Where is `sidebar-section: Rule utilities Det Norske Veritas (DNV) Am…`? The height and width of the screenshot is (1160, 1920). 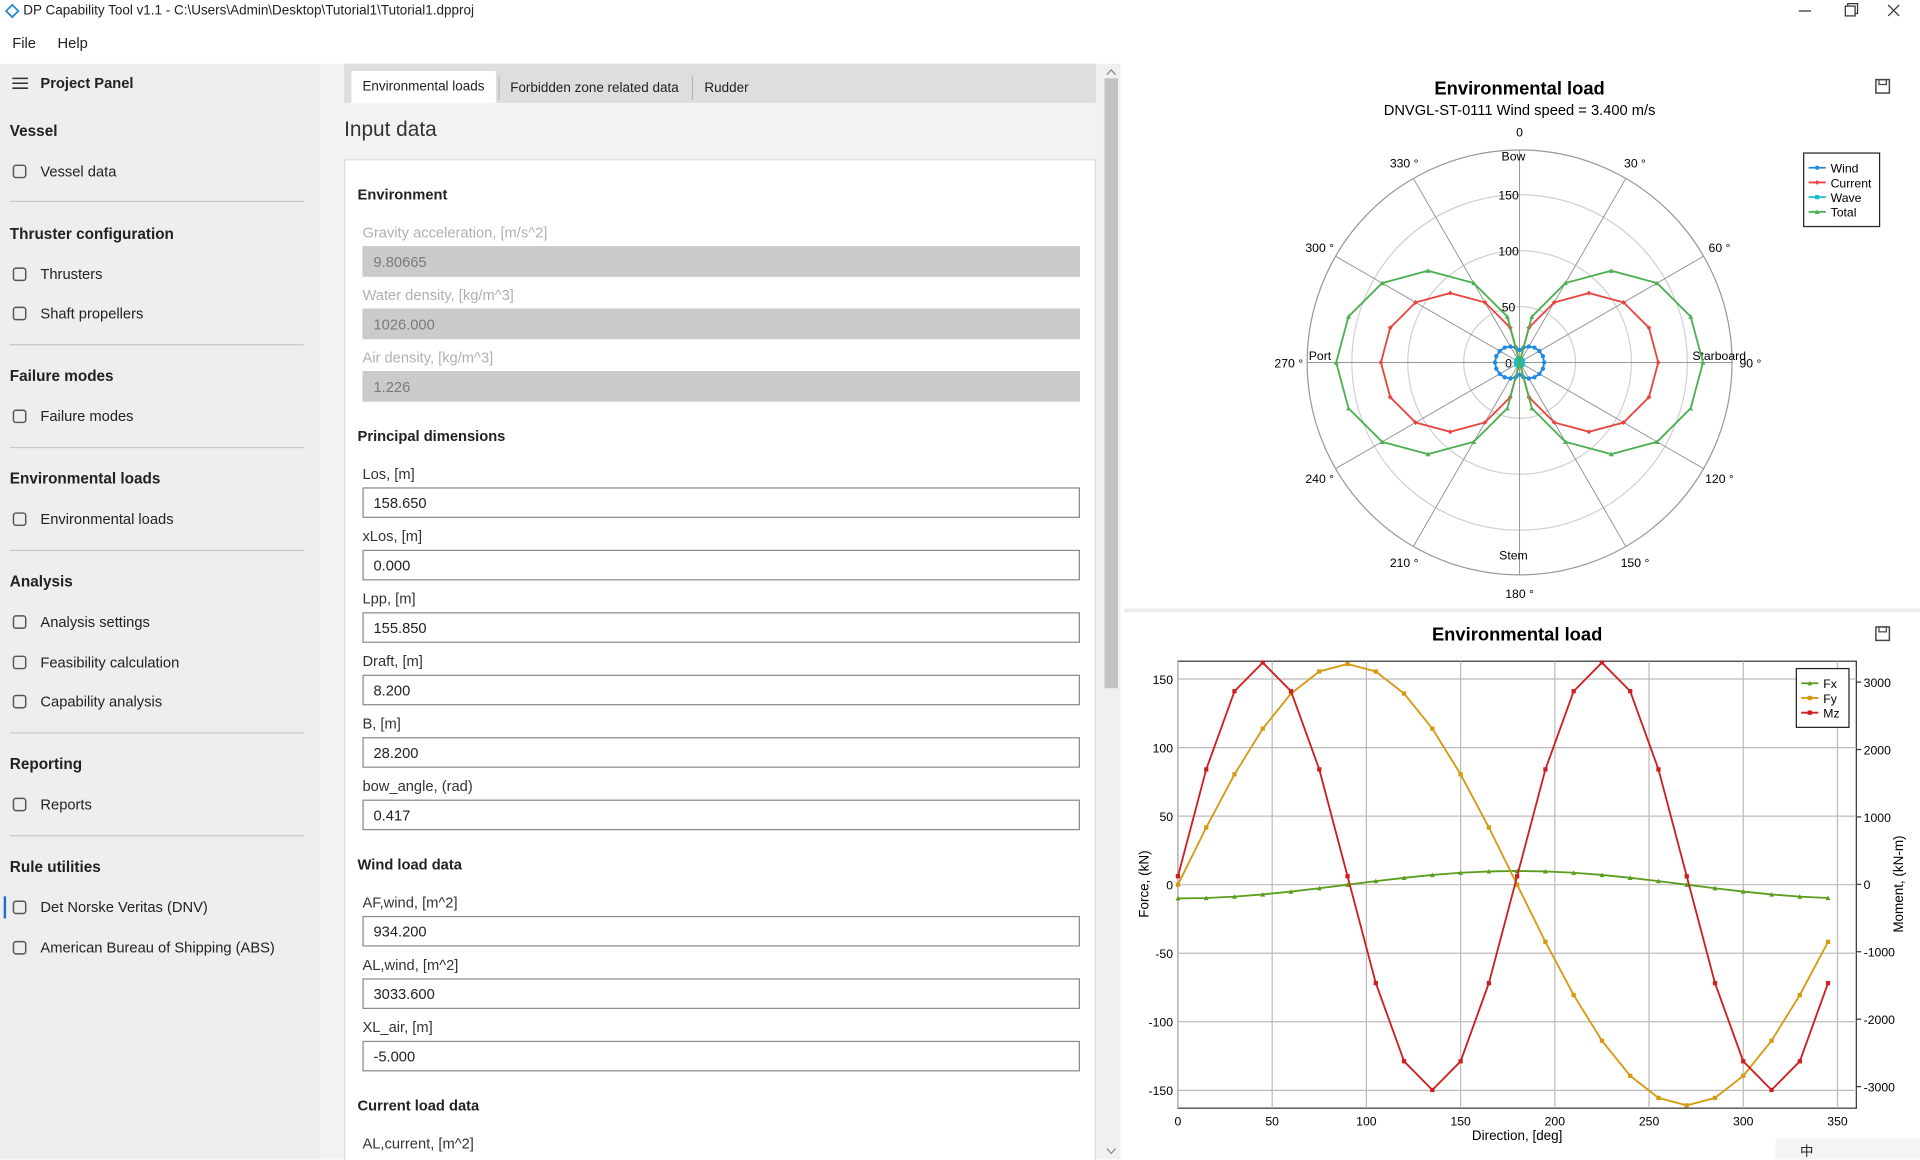
sidebar-section: Rule utilities Det Norske Veritas (DNV) Am… is located at coordinates (160, 907).